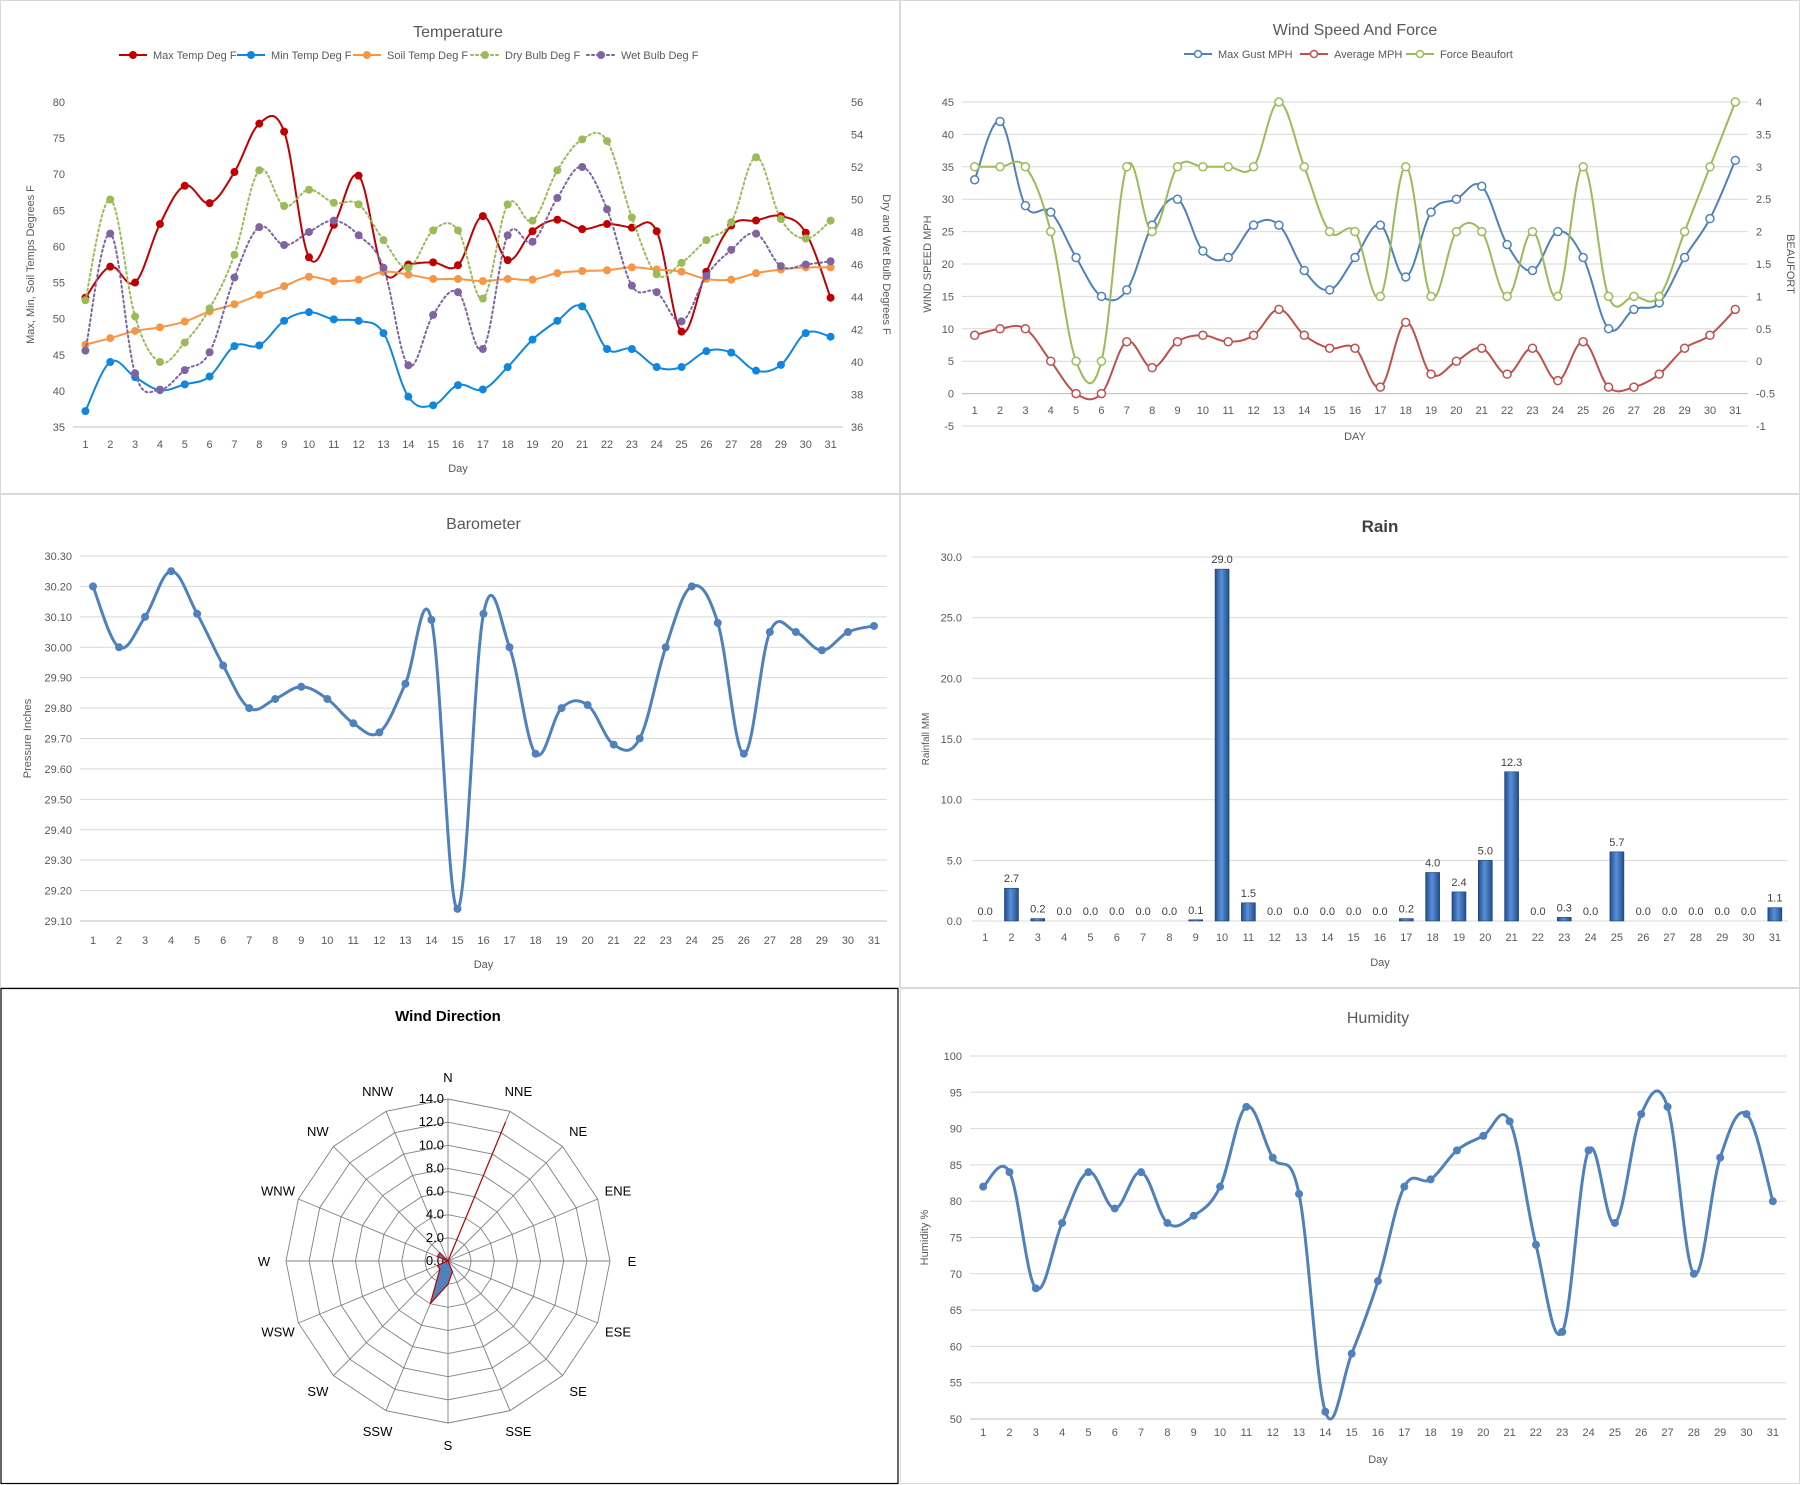  Describe the element at coordinates (59, 247) in the screenshot. I see `y-tick-label: 60` at that location.